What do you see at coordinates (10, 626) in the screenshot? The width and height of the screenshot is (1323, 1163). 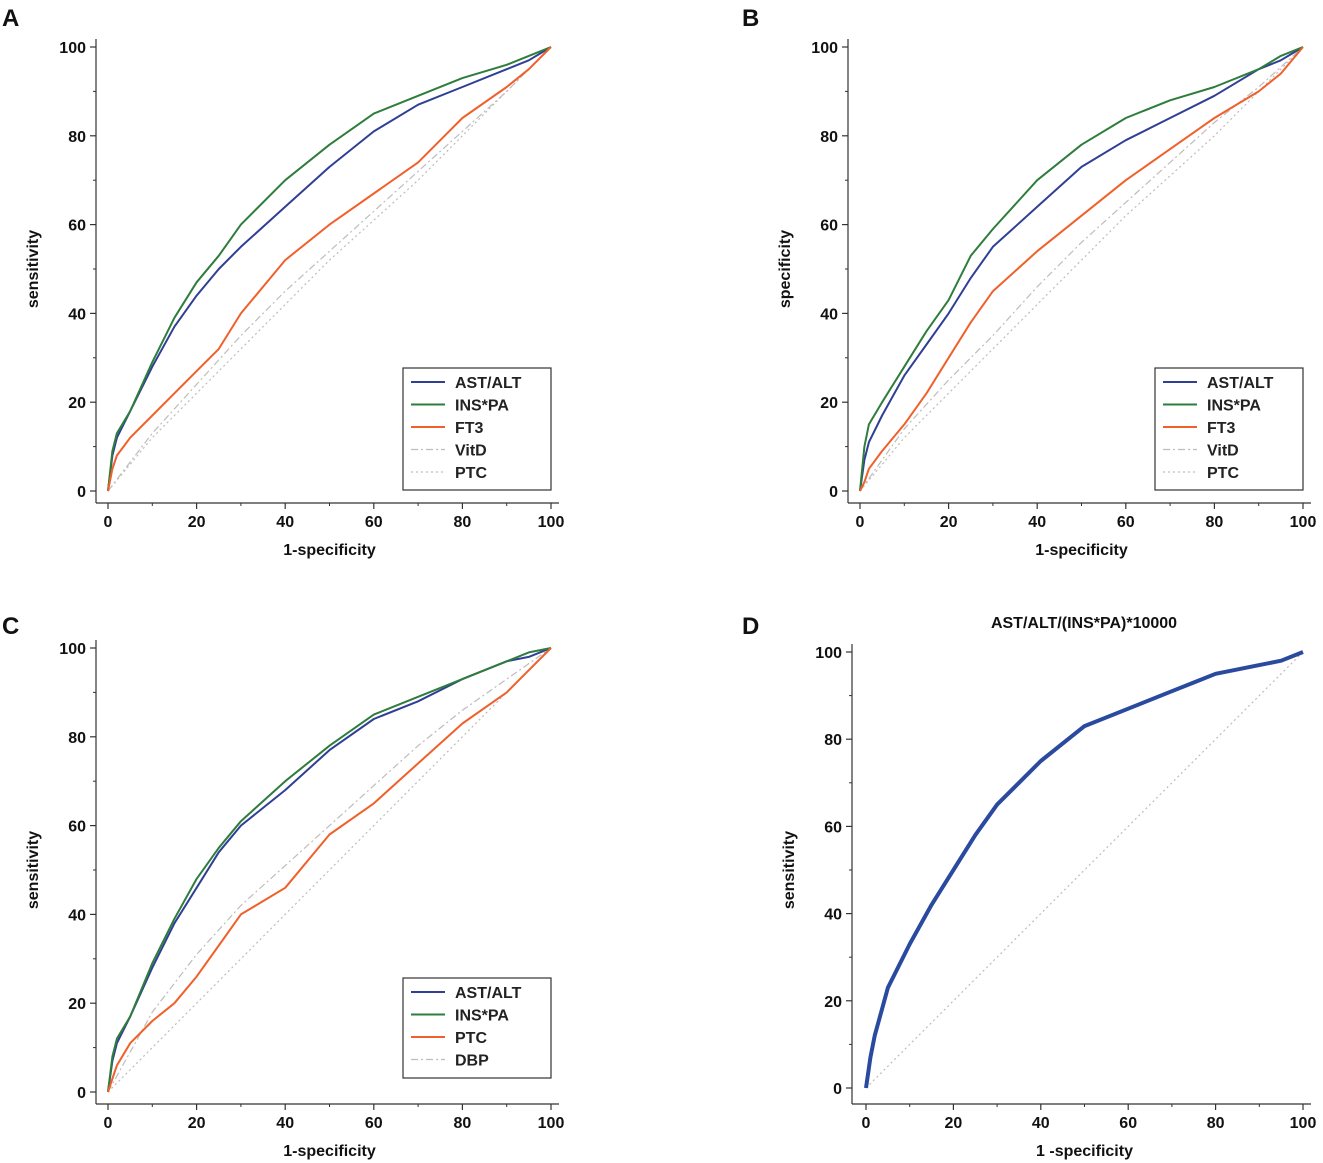 I see `panel-letter-c: C` at bounding box center [10, 626].